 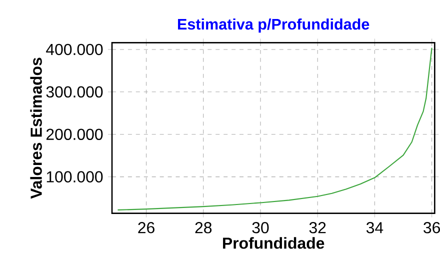 I want to click on x-tick-label: 34, so click(x=375, y=228).